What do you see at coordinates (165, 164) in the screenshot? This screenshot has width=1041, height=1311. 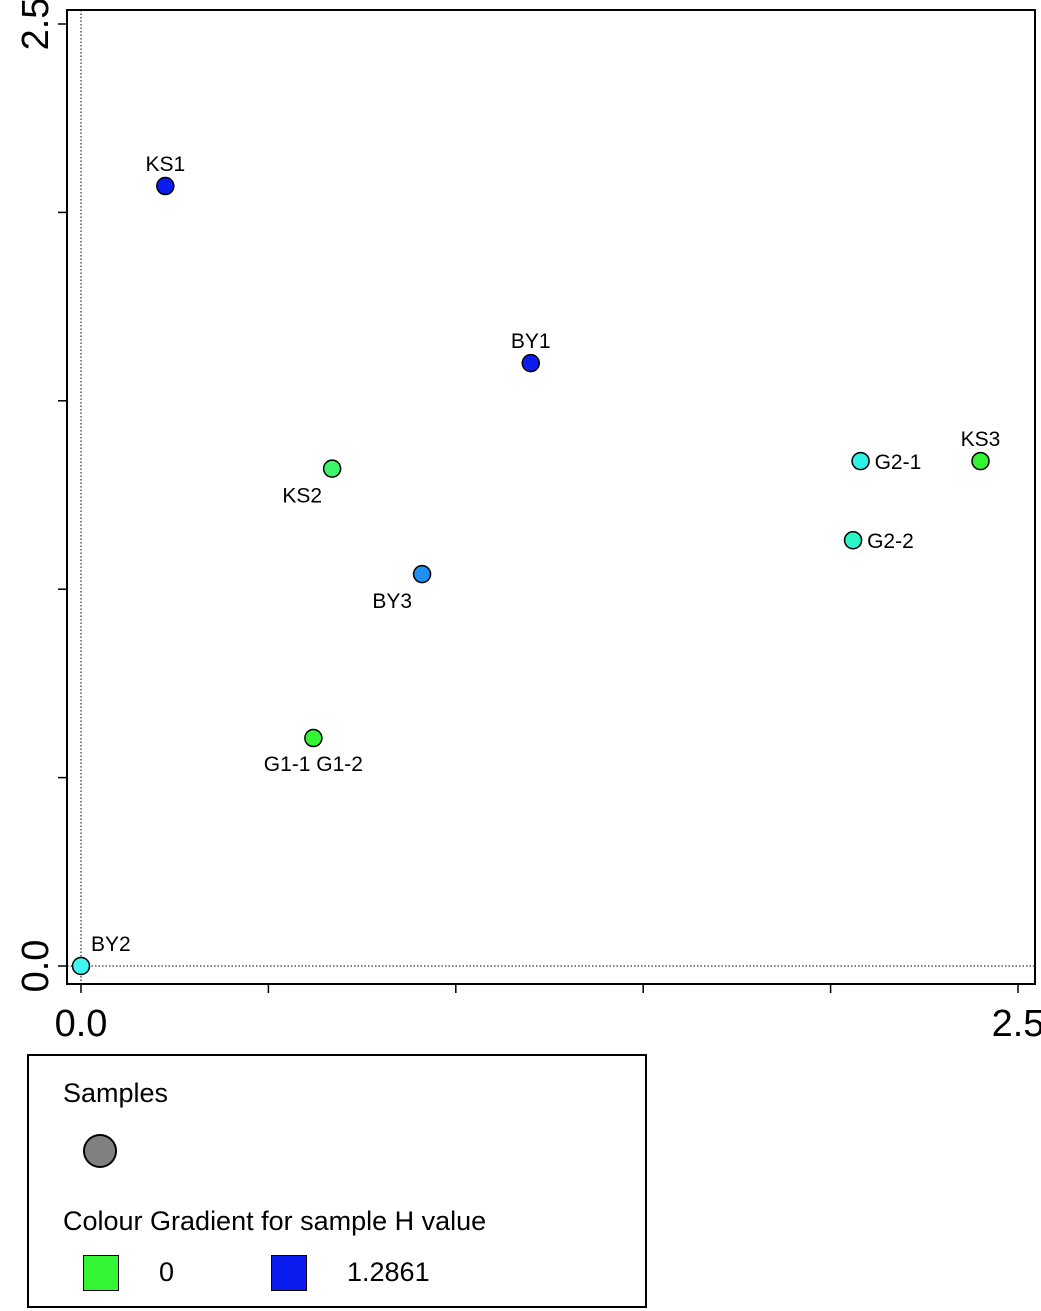 I see `point-label: KS1` at bounding box center [165, 164].